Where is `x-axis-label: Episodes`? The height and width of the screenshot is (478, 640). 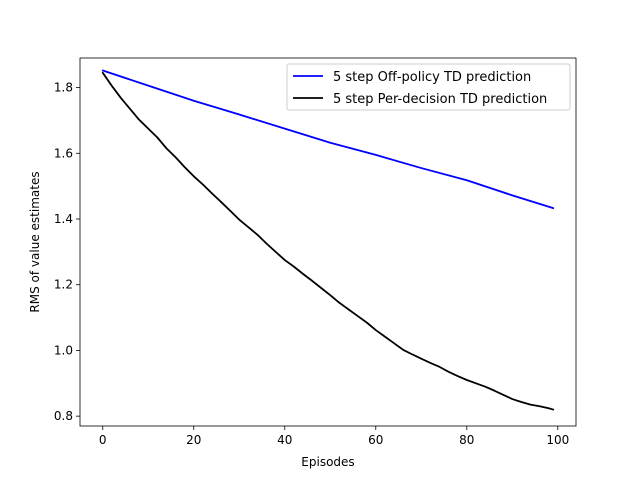 x-axis-label: Episodes is located at coordinates (327, 462).